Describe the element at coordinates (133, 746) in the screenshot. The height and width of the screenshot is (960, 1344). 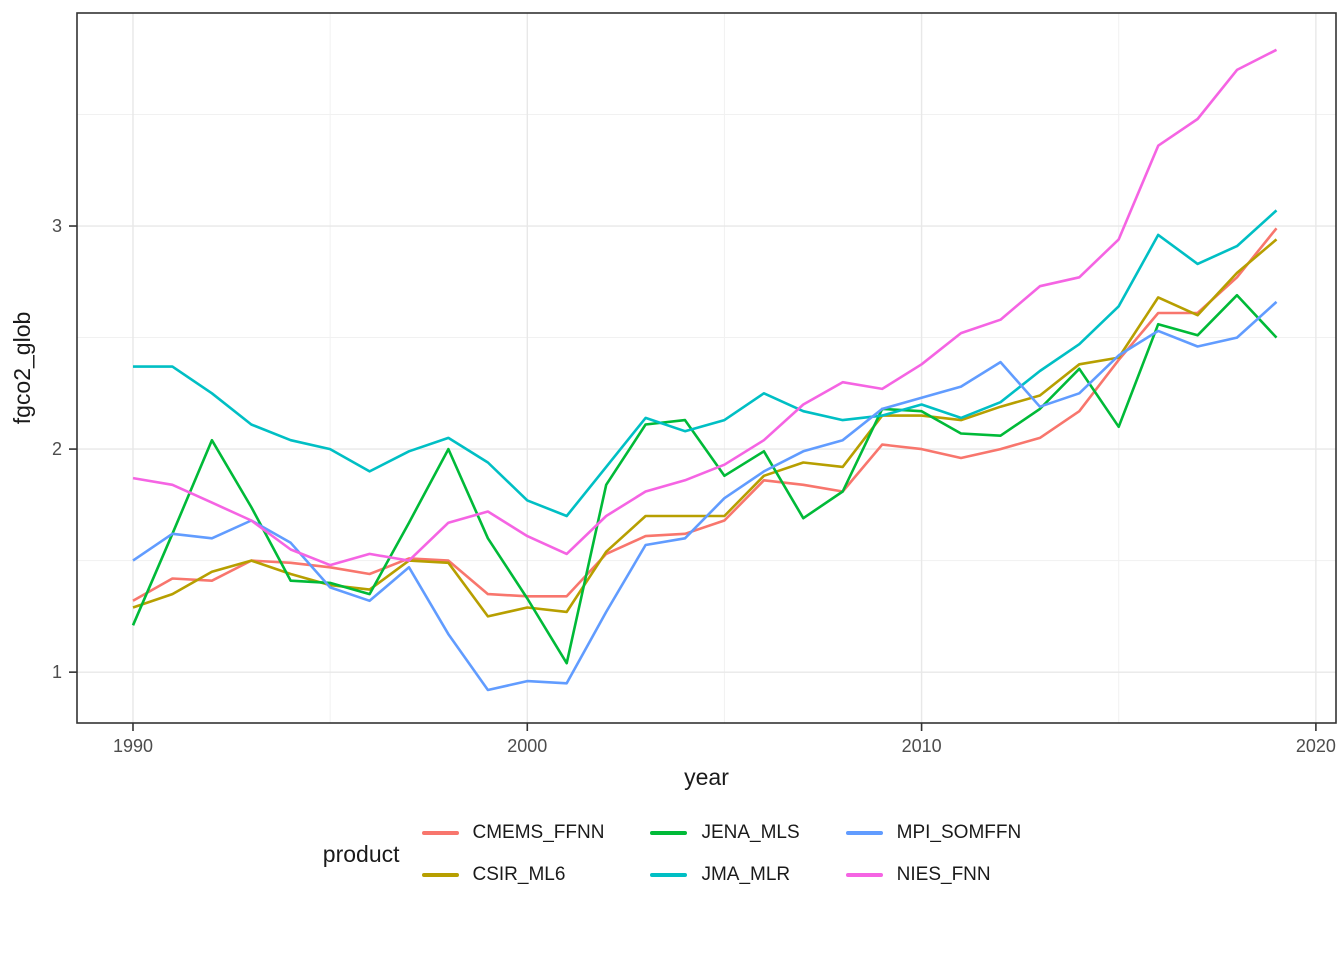
I see `x-tick-label: 1990` at that location.